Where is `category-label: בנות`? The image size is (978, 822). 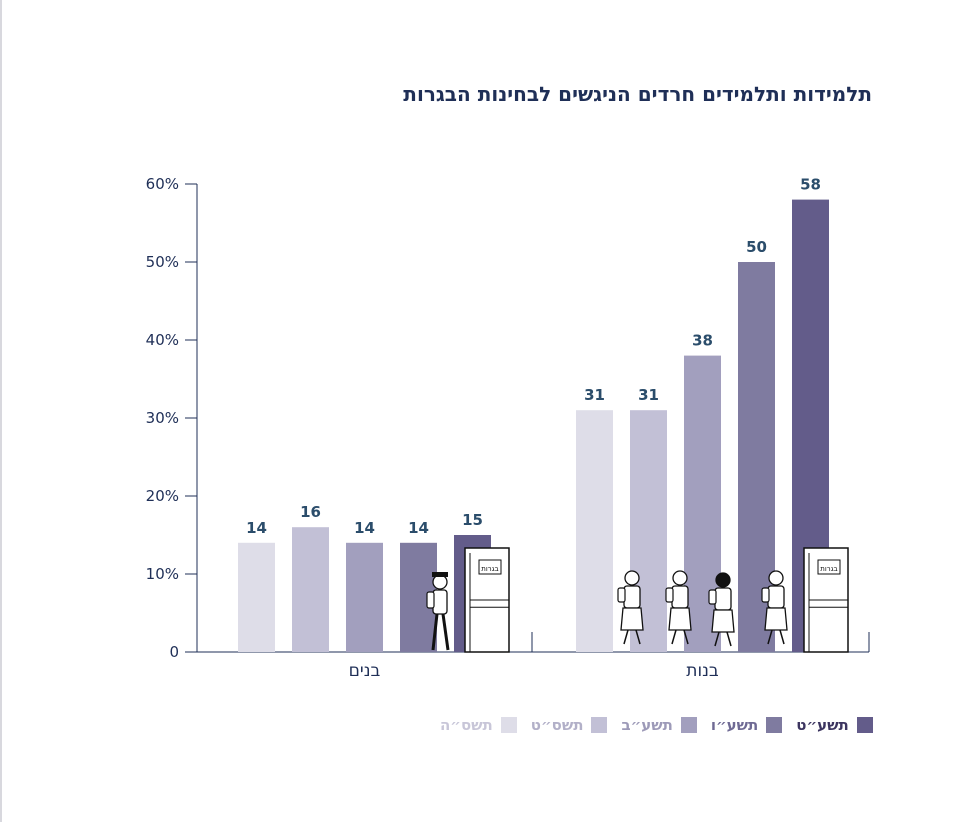 category-label: בנות is located at coordinates (702, 671).